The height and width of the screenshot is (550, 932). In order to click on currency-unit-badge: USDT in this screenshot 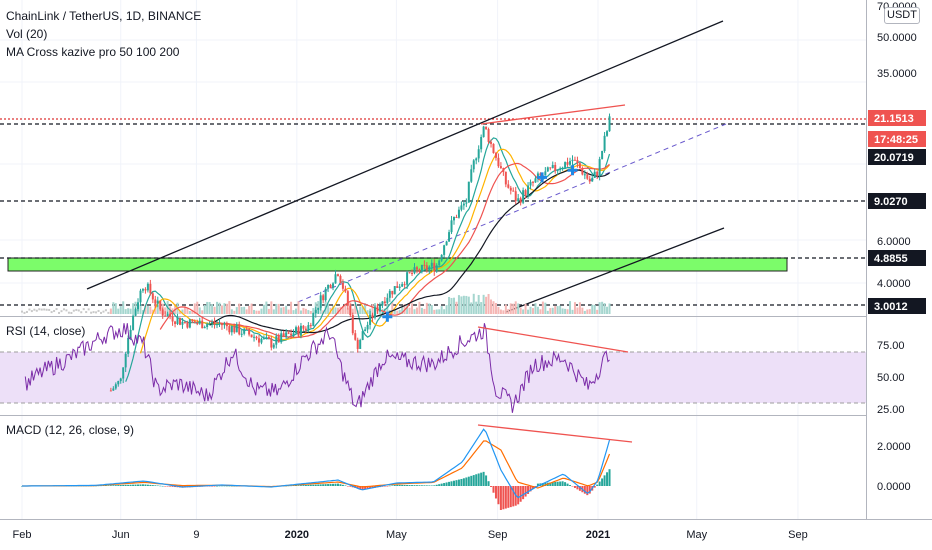, I will do `click(902, 15)`.